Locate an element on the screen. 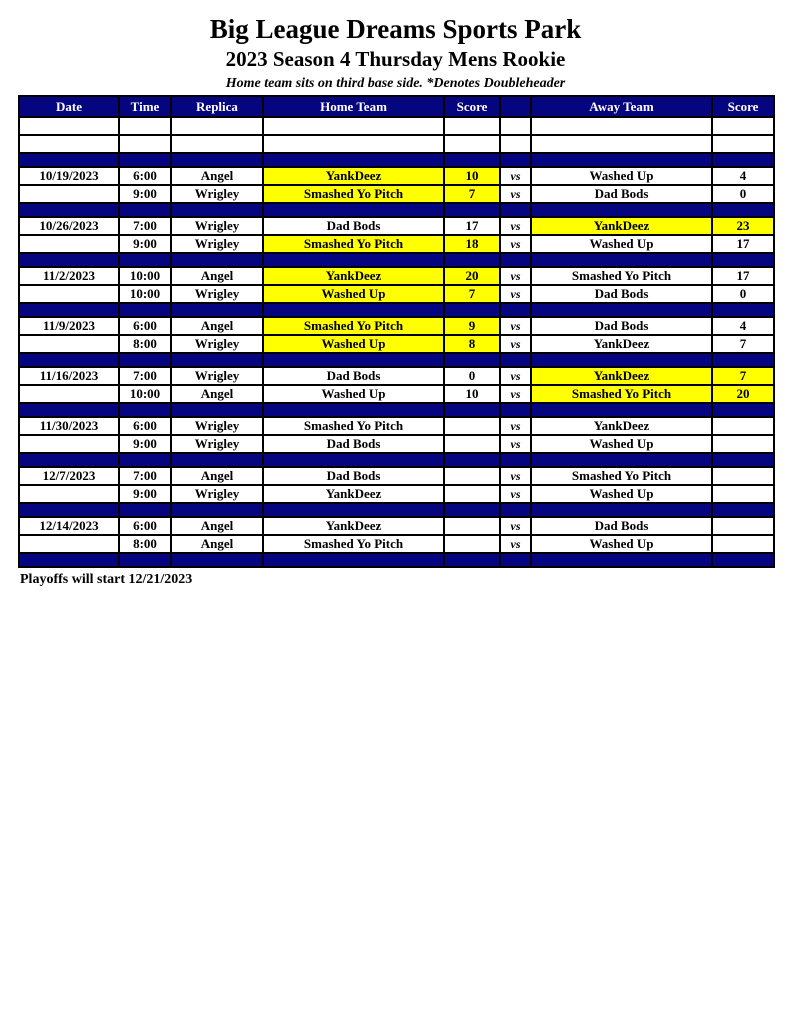 This screenshot has width=791, height=1024. cell-home-score: 7 is located at coordinates (472, 294).